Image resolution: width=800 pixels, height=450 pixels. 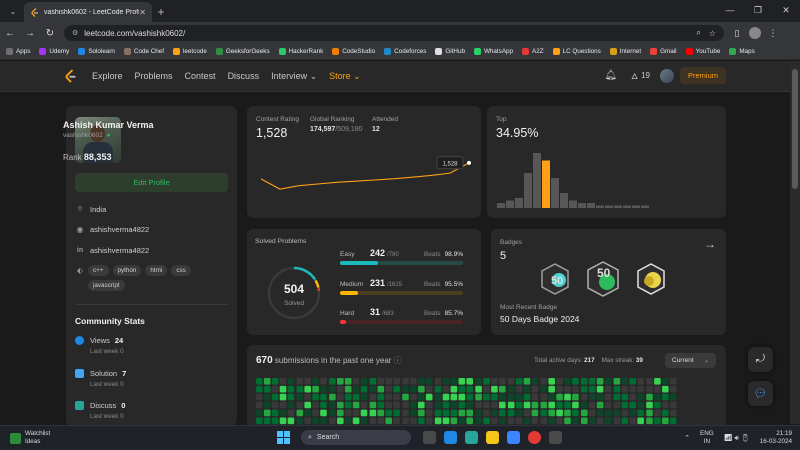 What do you see at coordinates (625, 51) in the screenshot?
I see `bookmark-item: Internet` at bounding box center [625, 51].